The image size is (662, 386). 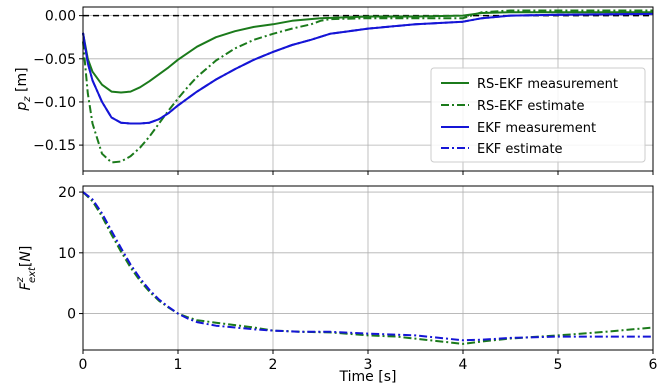 What do you see at coordinates (536, 128) in the screenshot?
I see `legend-label-ekf-measurement: EKF measurement` at bounding box center [536, 128].